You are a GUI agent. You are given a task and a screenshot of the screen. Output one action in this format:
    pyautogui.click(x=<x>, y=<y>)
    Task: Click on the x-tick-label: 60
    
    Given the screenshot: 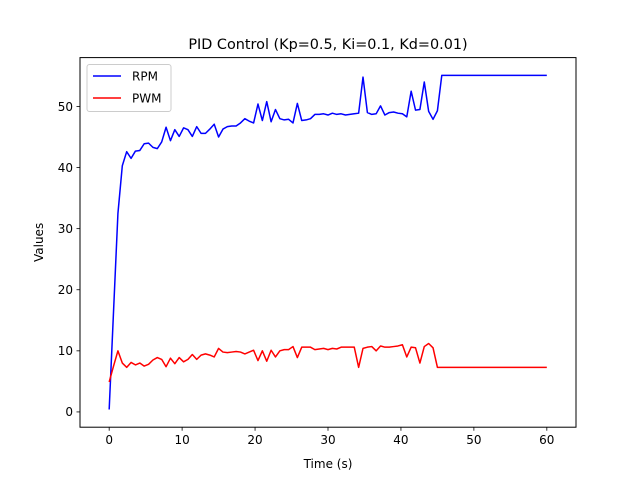 What is the action you would take?
    pyautogui.click(x=546, y=440)
    